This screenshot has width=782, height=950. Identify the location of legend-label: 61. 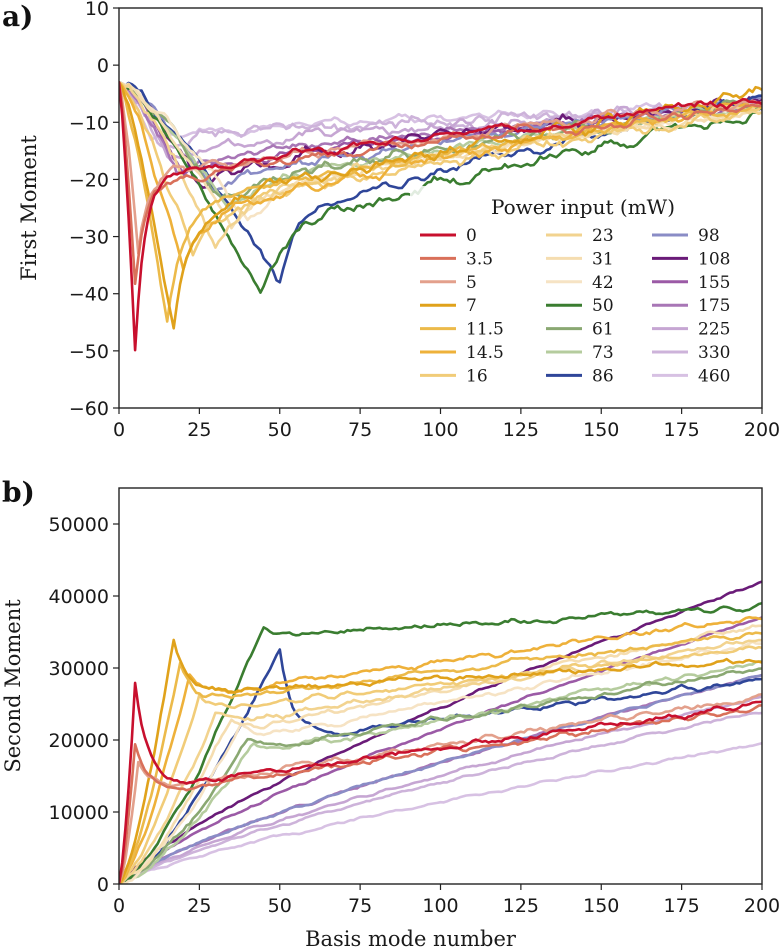
(603, 330).